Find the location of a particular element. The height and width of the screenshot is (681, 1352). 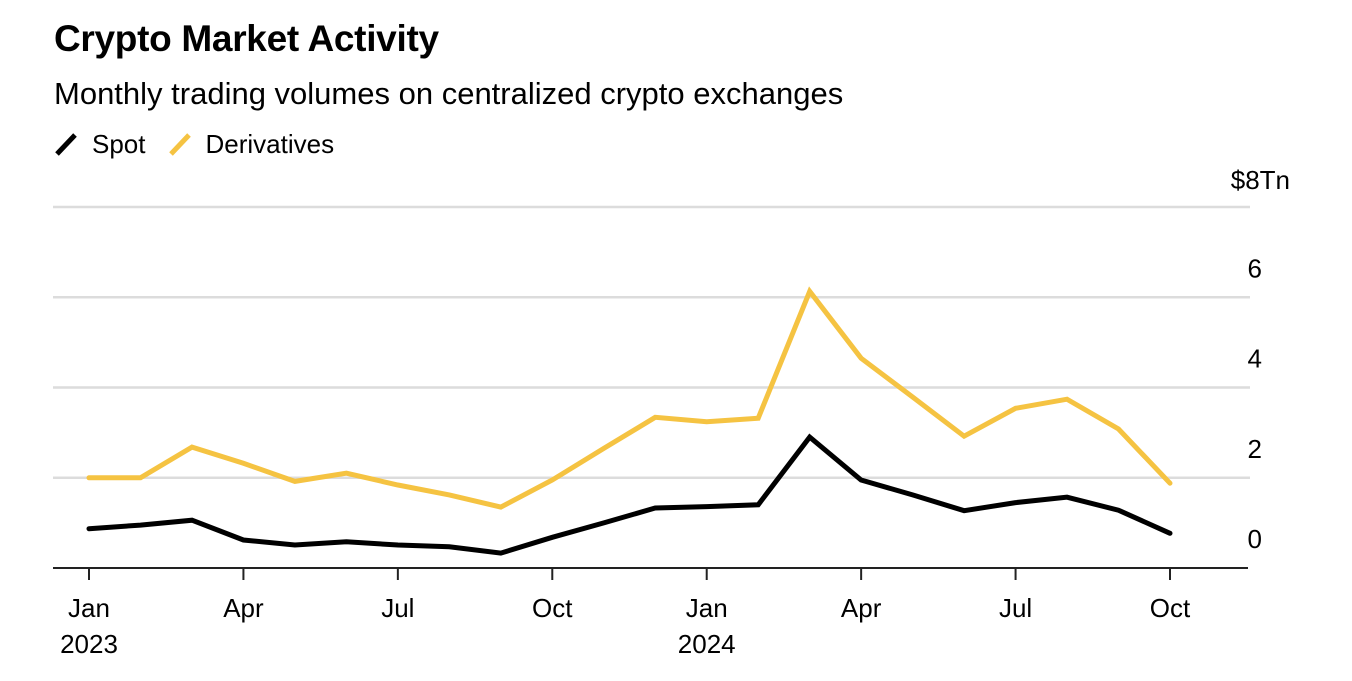

series-line-spot is located at coordinates (629, 494).